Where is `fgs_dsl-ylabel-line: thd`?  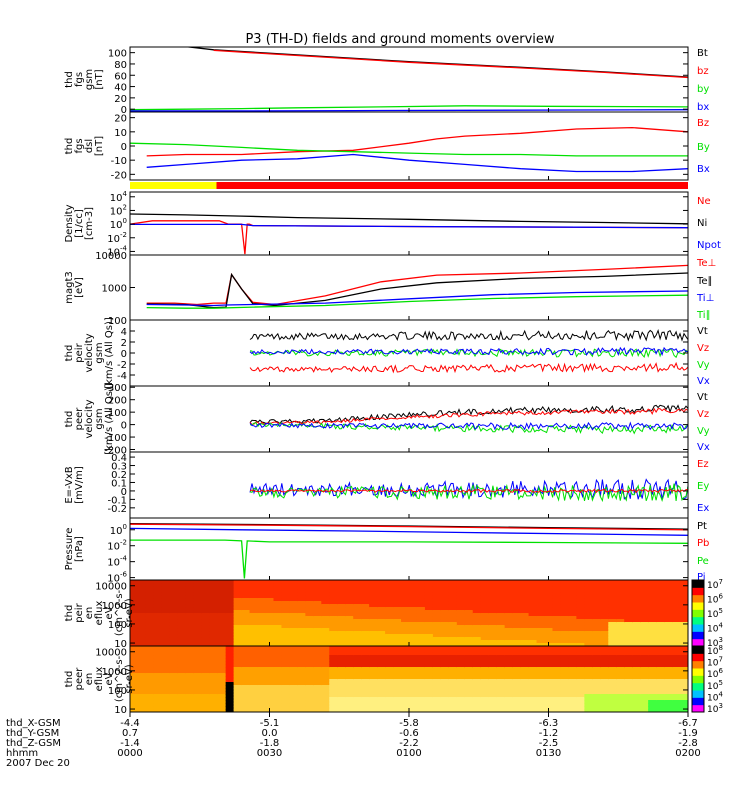
fgs_dsl-ylabel-line: thd is located at coordinates (69, 146).